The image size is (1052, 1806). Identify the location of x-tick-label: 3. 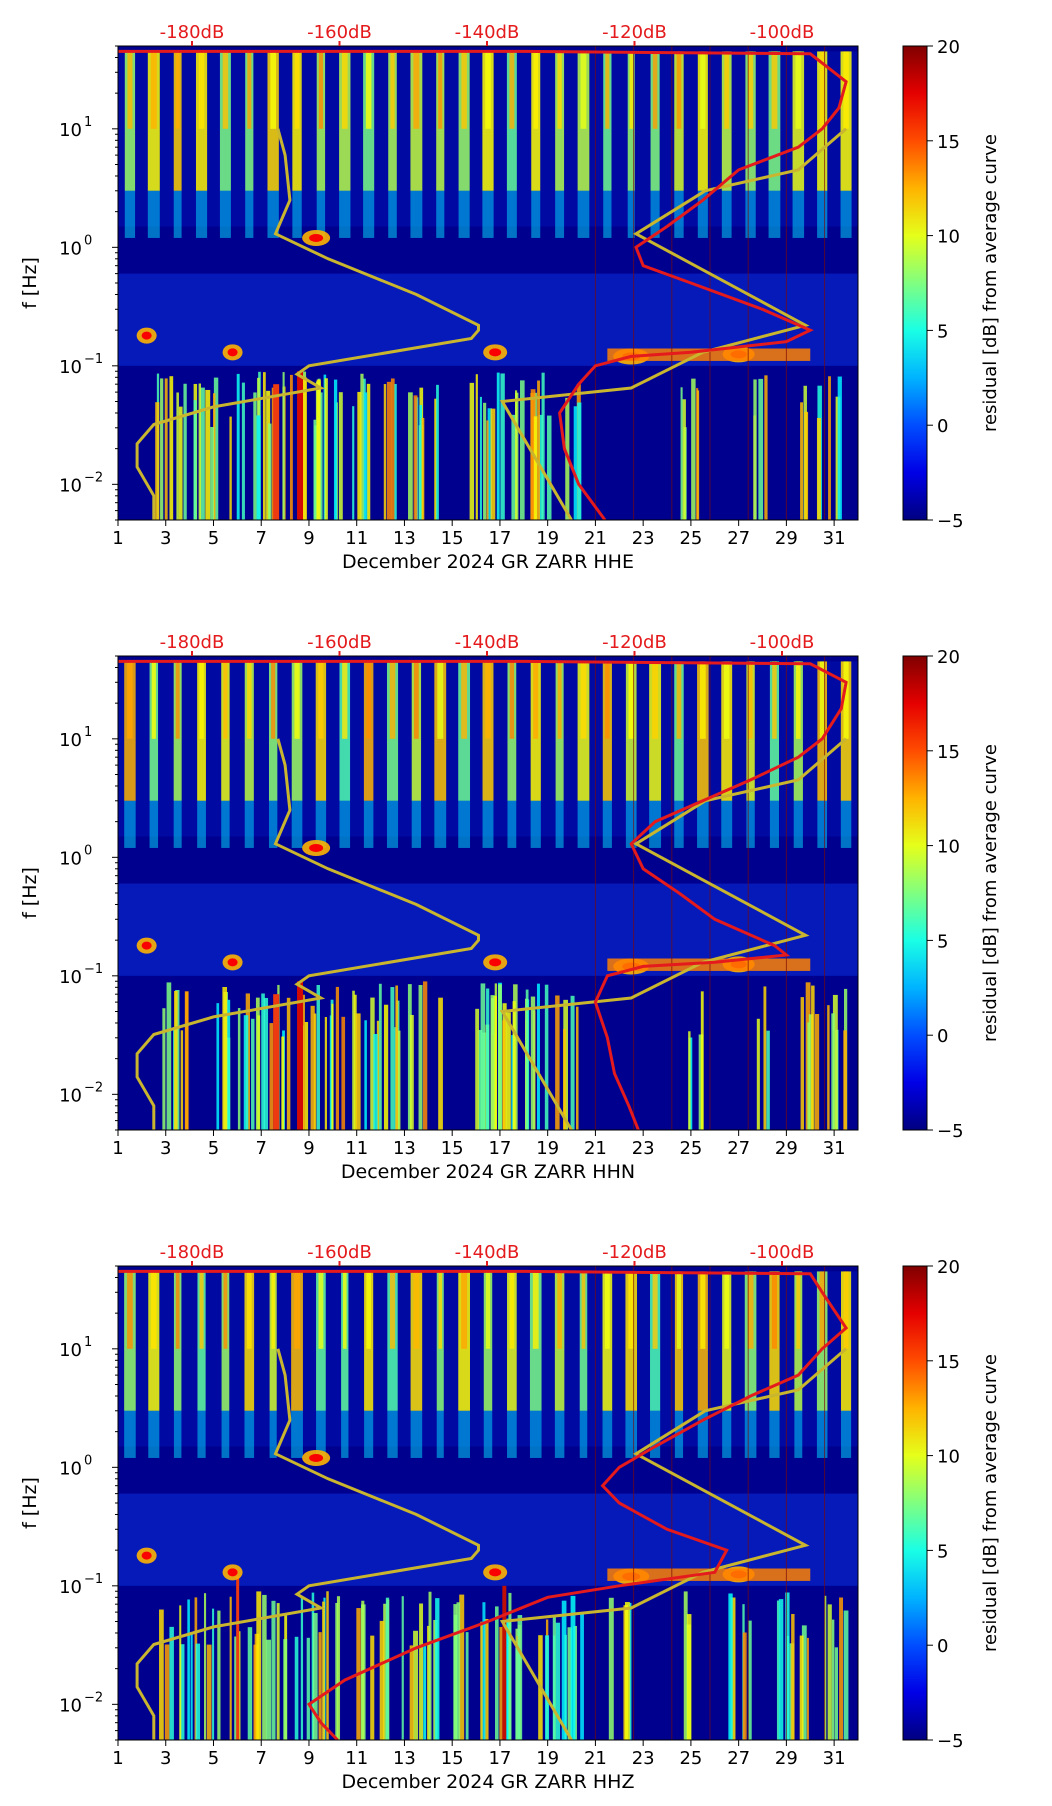
(165, 538).